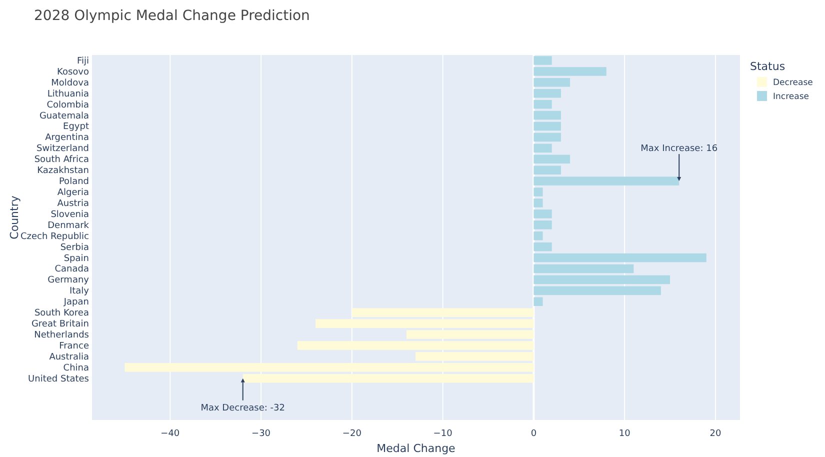 Image resolution: width=825 pixels, height=457 pixels. Describe the element at coordinates (82, 61) in the screenshot. I see `y-tick-label: Fiji` at that location.